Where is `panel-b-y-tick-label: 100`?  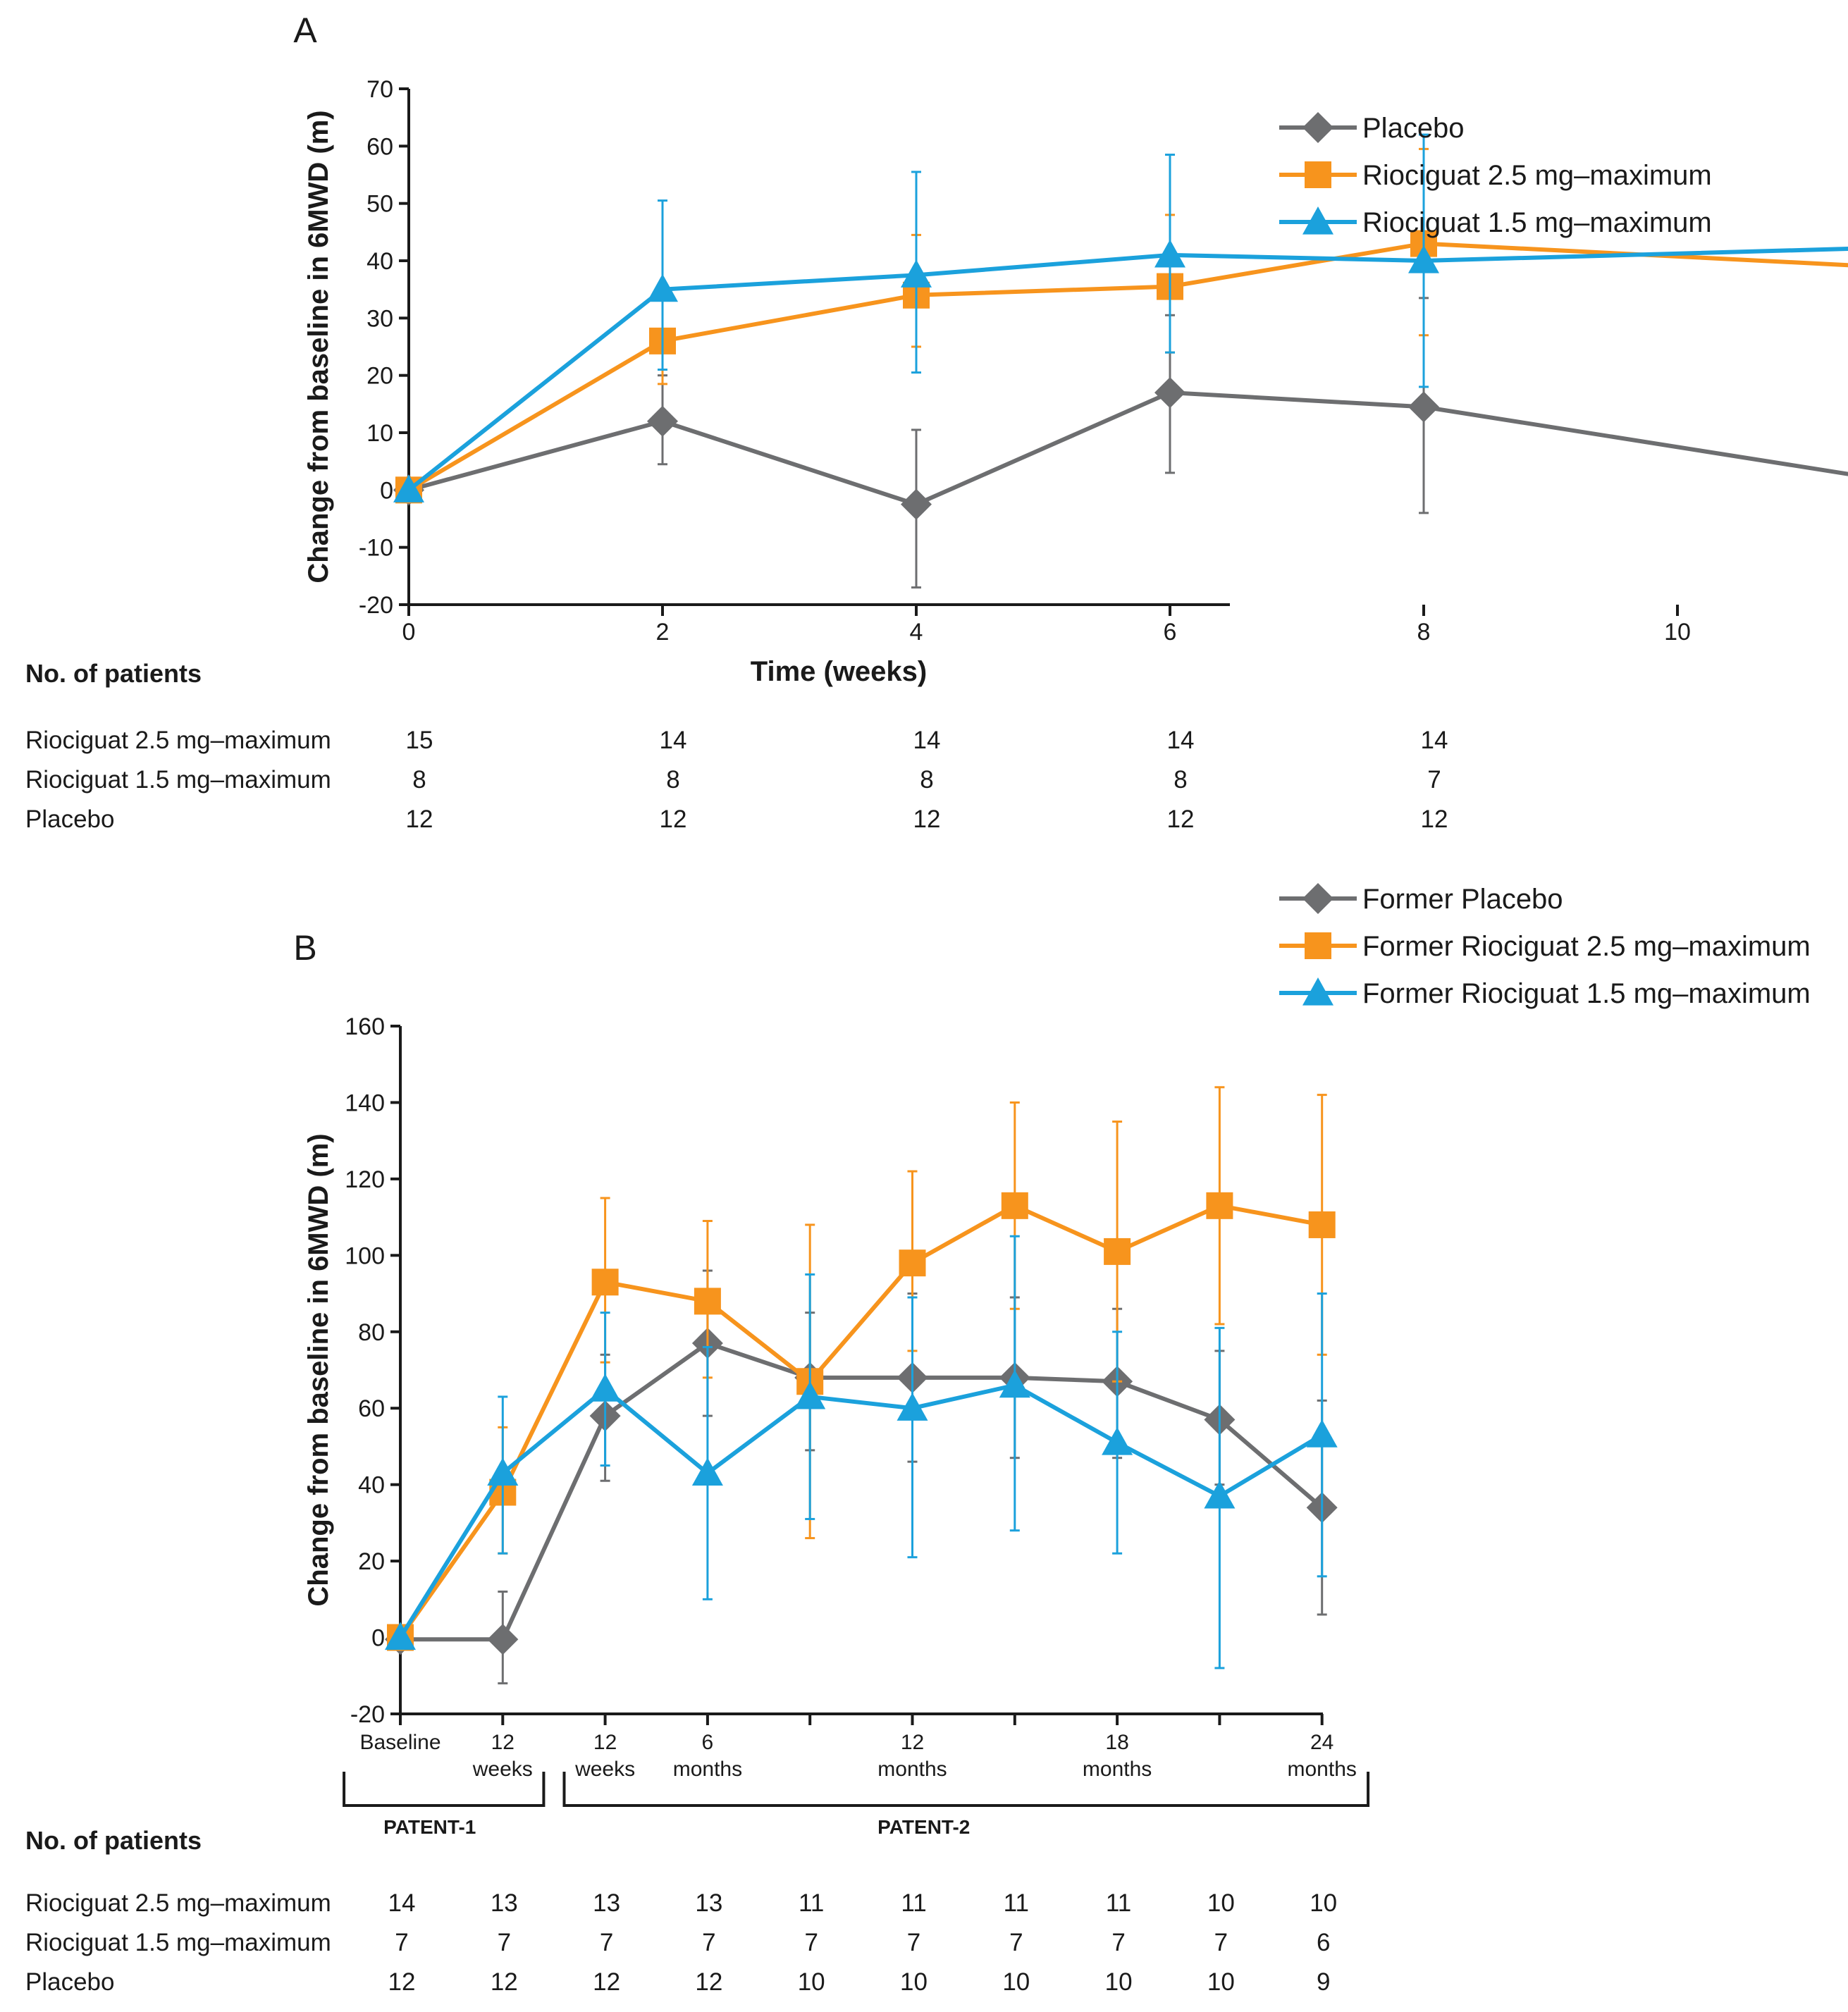
panel-b-y-tick-label: 100 is located at coordinates (365, 1255).